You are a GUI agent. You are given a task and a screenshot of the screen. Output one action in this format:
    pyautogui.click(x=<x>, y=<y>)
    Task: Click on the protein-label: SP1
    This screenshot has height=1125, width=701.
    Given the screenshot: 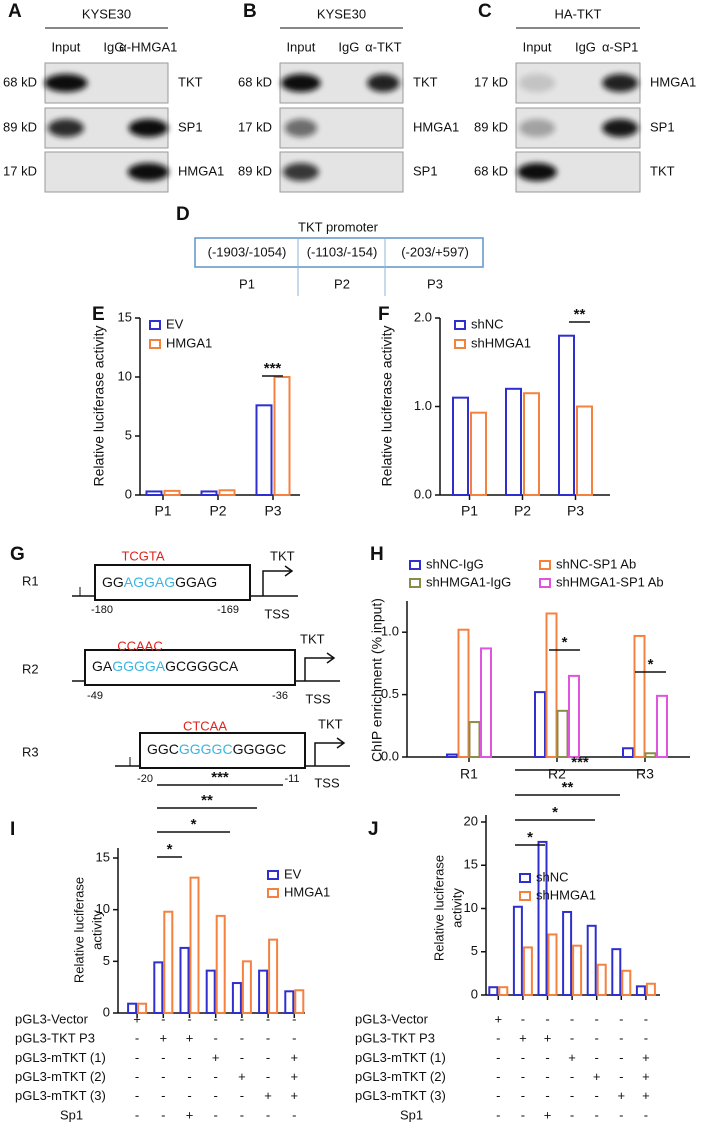 What is the action you would take?
    pyautogui.click(x=425, y=170)
    